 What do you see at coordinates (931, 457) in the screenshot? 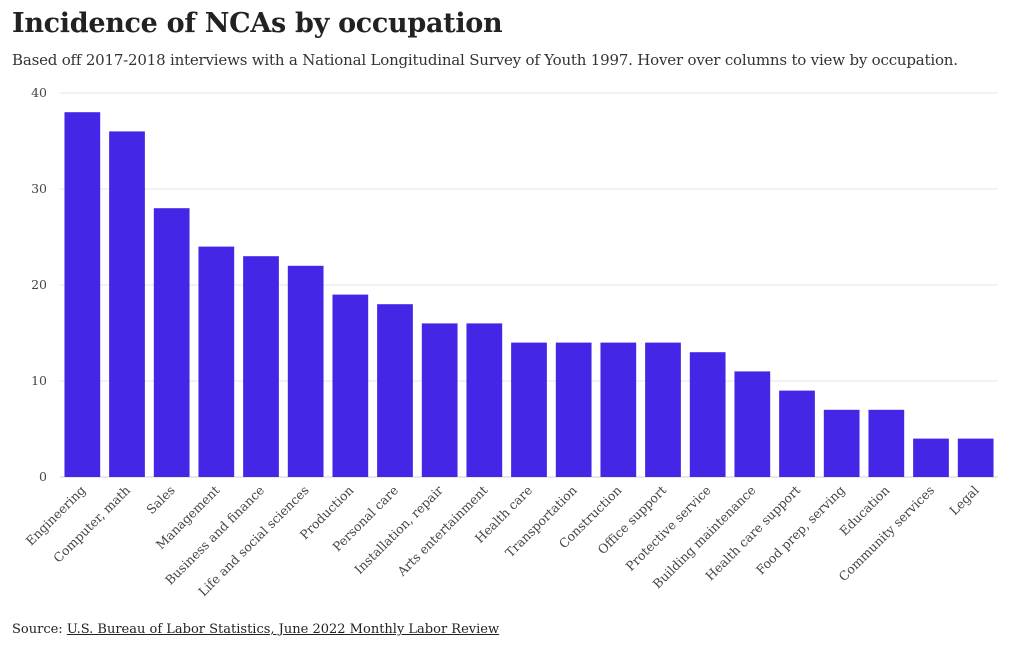
I see `bar: Community services: 4` at bounding box center [931, 457].